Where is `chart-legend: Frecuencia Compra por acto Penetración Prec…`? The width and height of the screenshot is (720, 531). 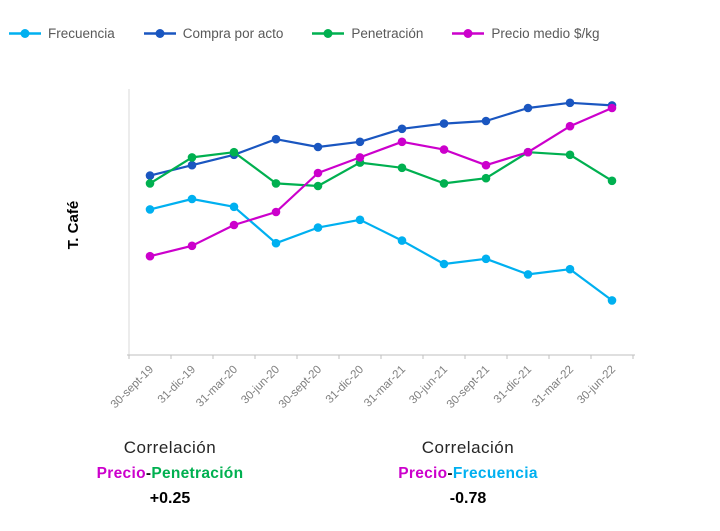
chart-legend: Frecuencia Compra por acto Penetración Prec… is located at coordinates (303, 33).